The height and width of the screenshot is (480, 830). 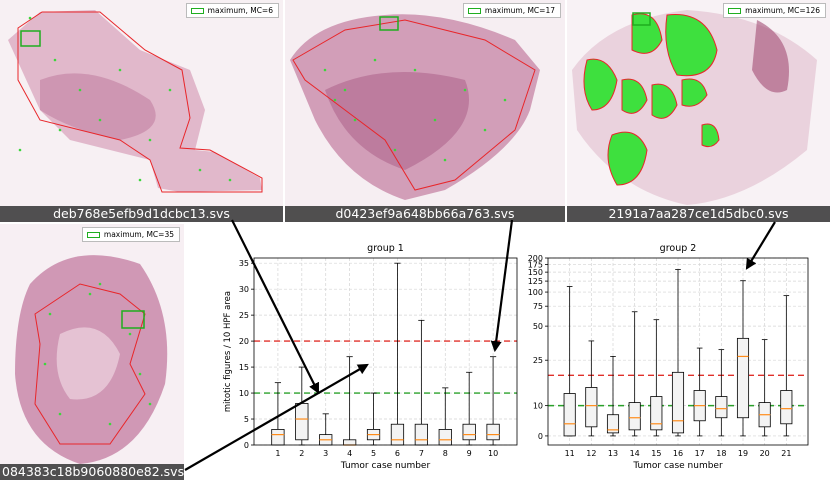 I want to click on x-tick-label: 17, so click(x=700, y=453).